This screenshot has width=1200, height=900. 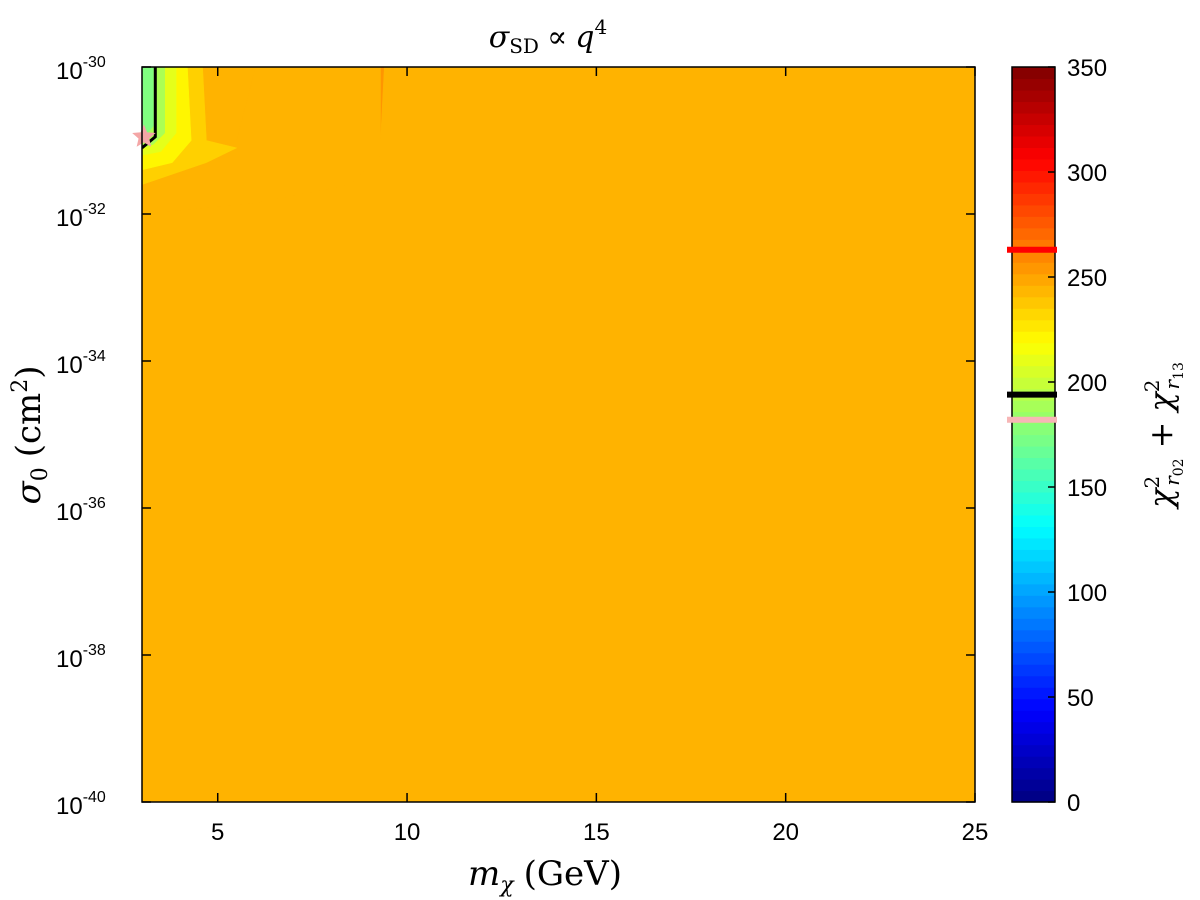 I want to click on x-tick-label: 20, so click(x=785, y=832).